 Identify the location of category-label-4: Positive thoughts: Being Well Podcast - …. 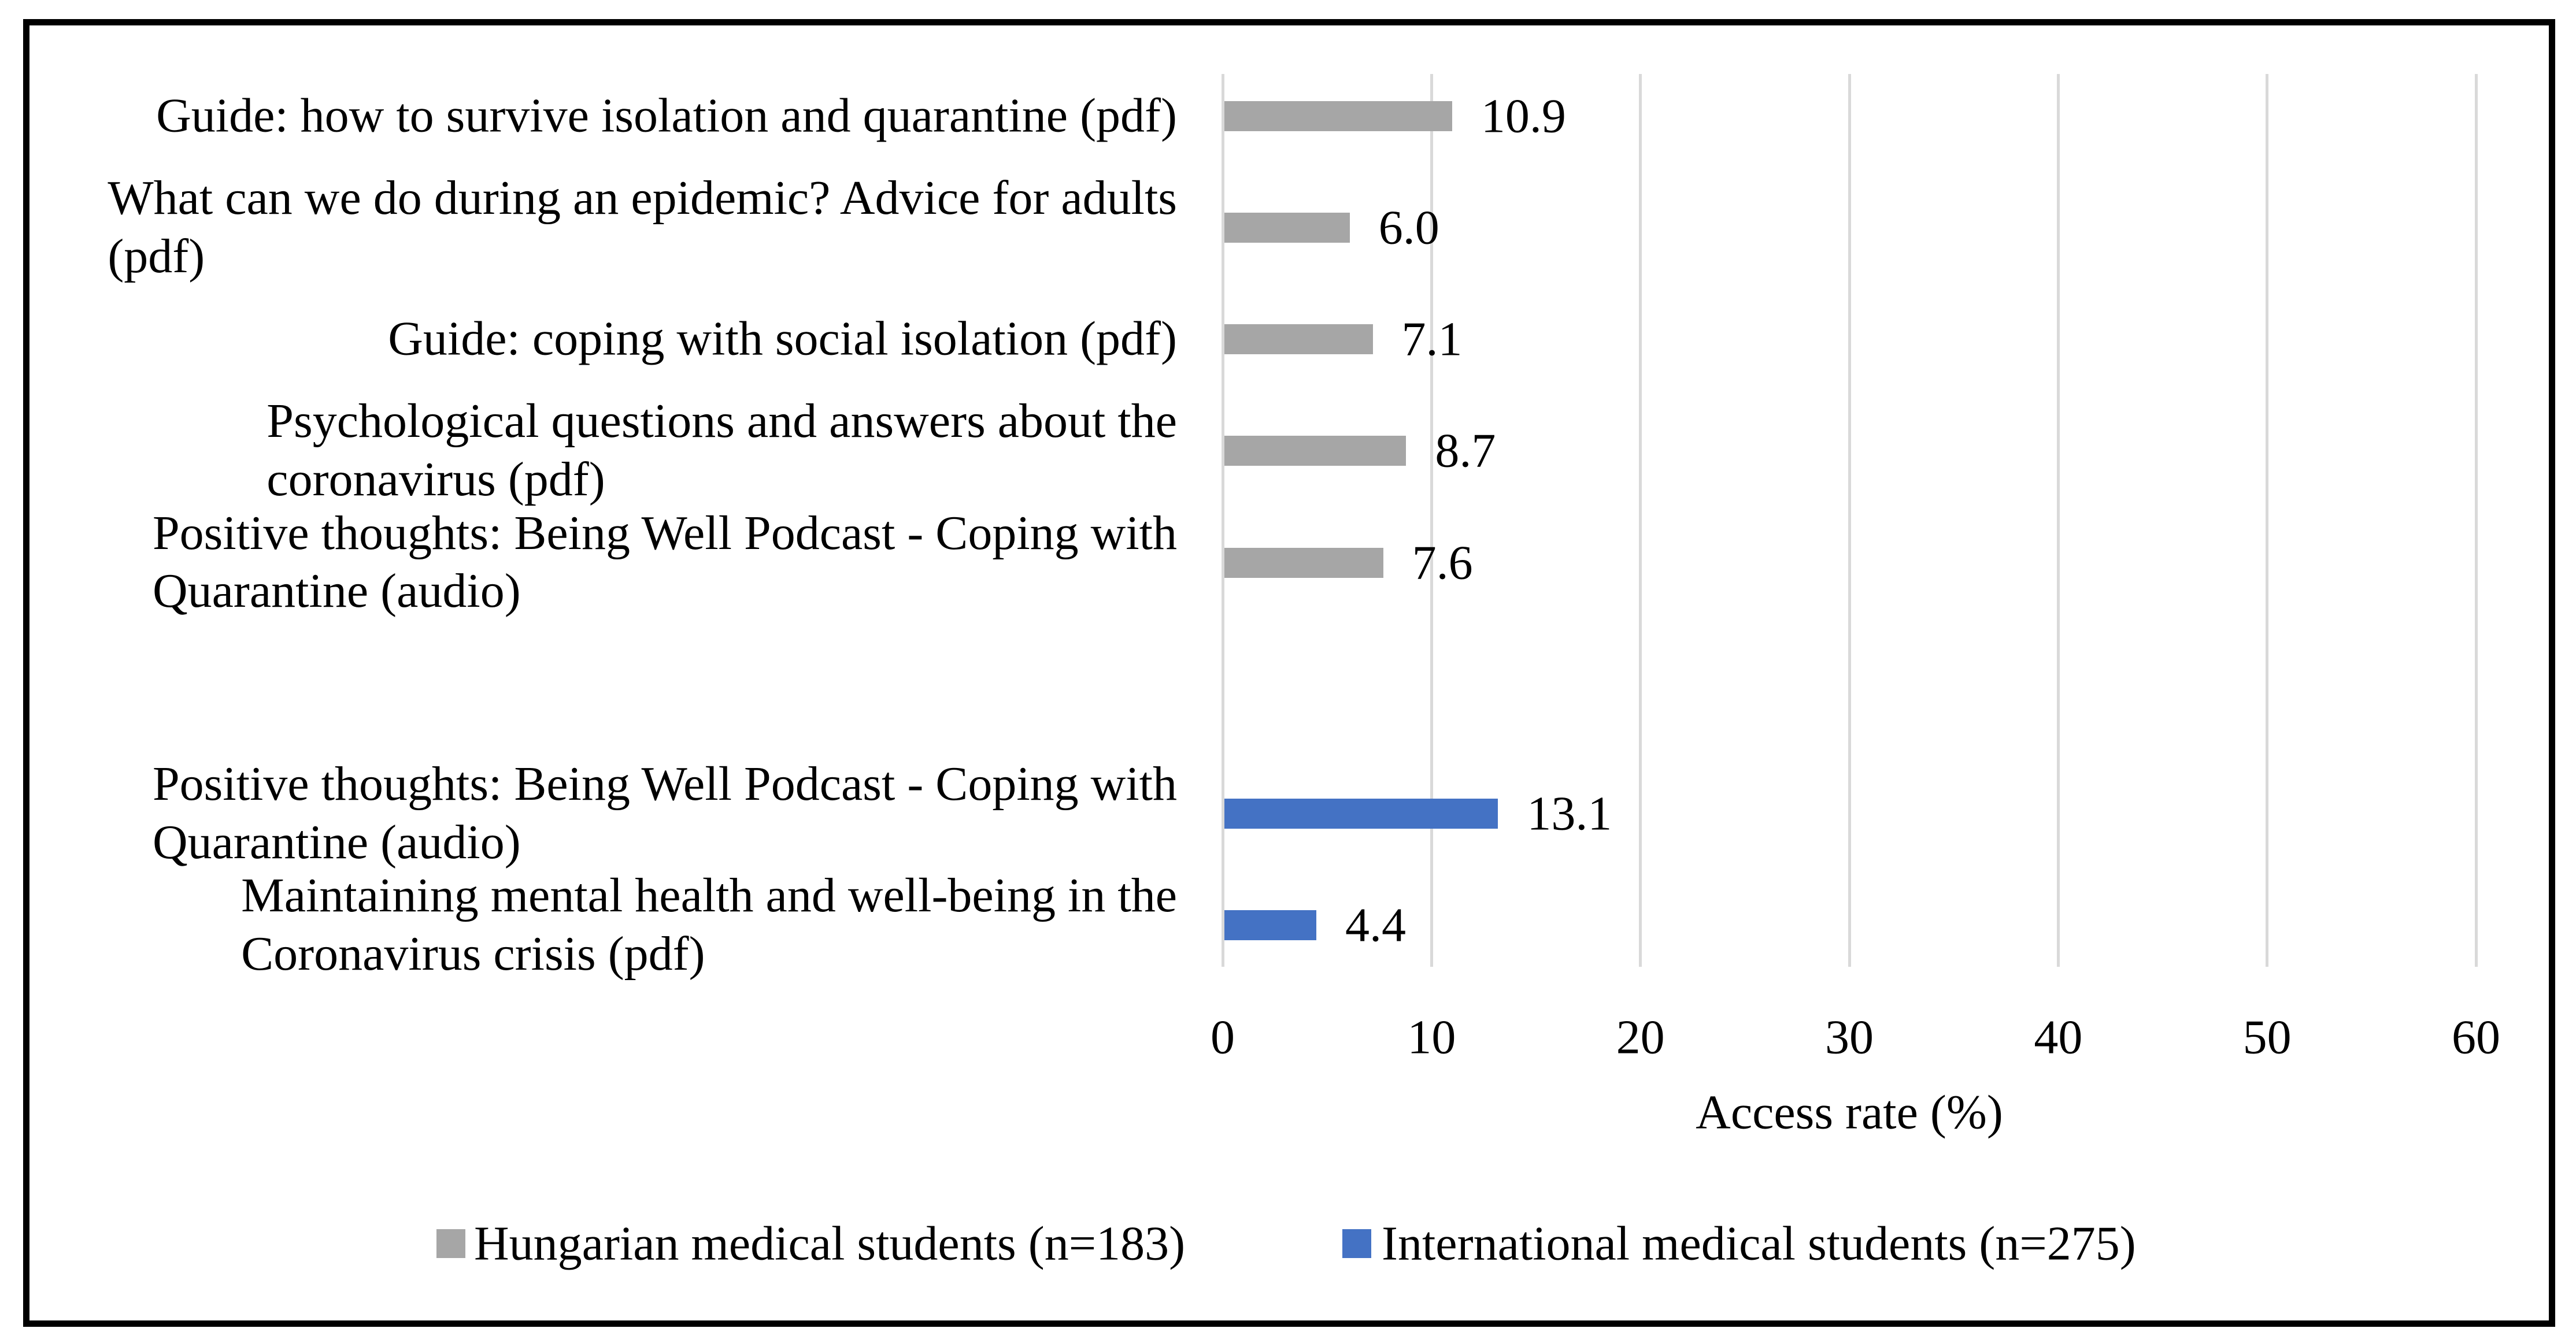
(664, 562).